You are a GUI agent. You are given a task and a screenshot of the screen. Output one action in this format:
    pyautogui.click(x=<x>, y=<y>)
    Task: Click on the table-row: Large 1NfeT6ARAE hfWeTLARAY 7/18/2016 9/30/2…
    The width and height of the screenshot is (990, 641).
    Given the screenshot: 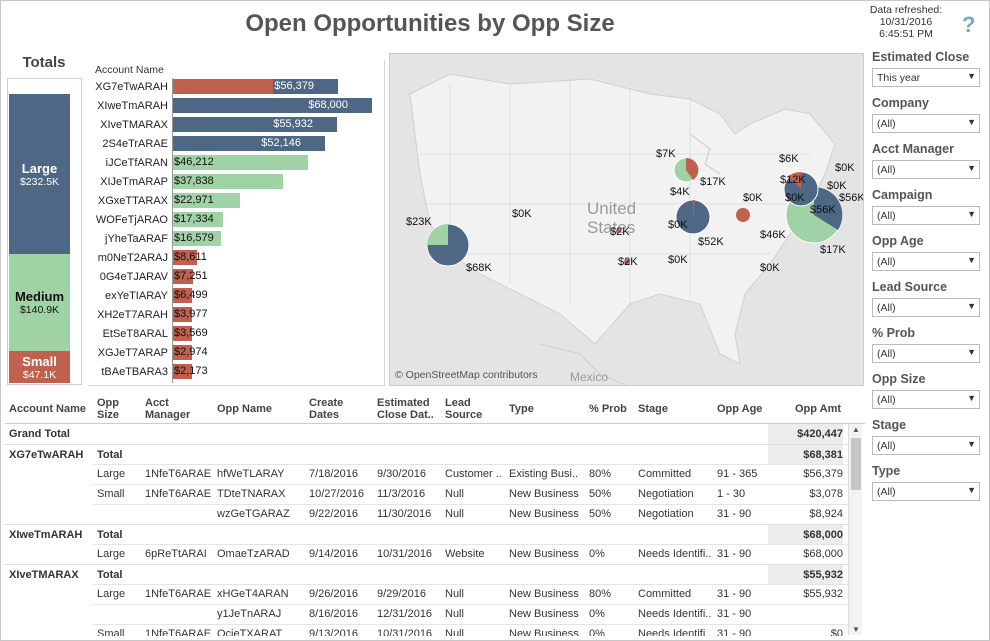 What is the action you would take?
    pyautogui.click(x=426, y=474)
    